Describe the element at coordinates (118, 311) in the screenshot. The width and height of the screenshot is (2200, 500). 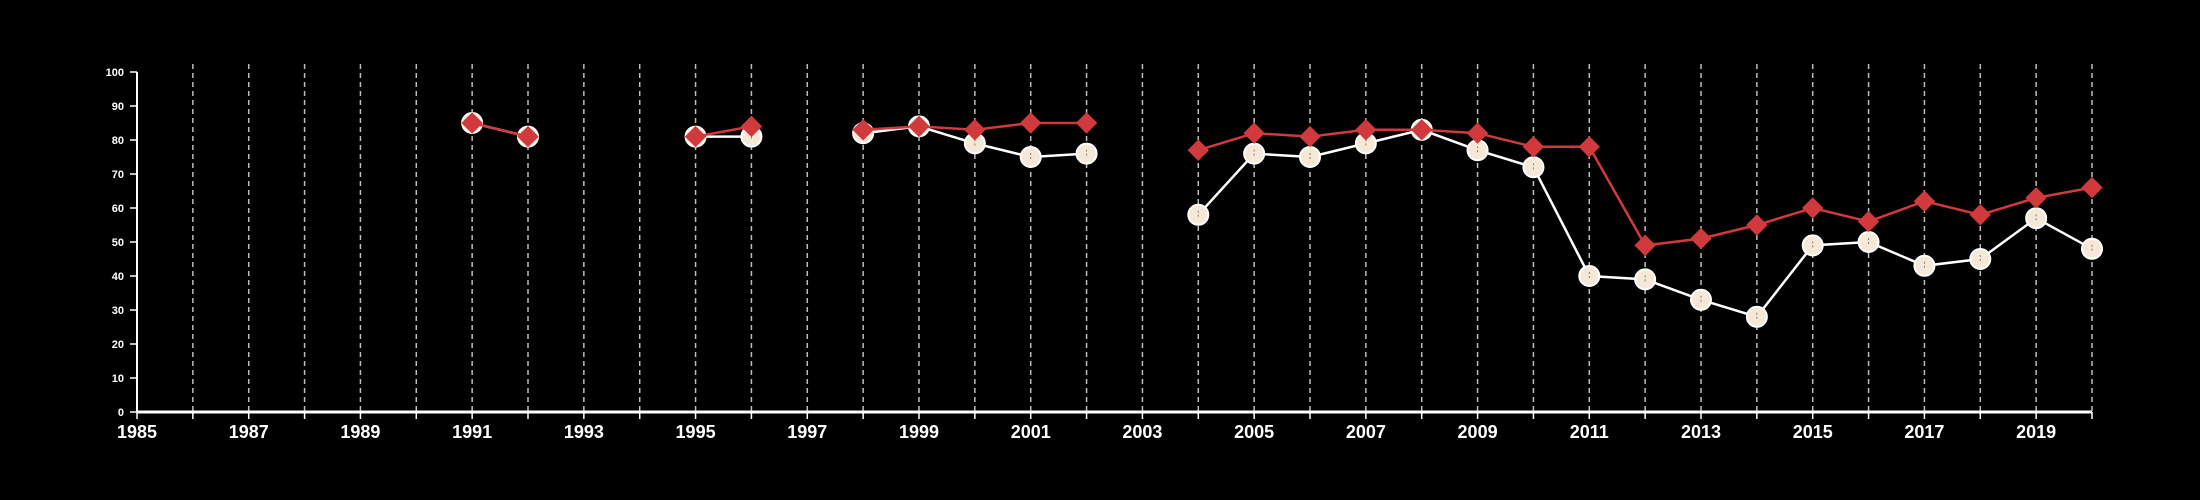
I see `y-tick-label: 30` at that location.